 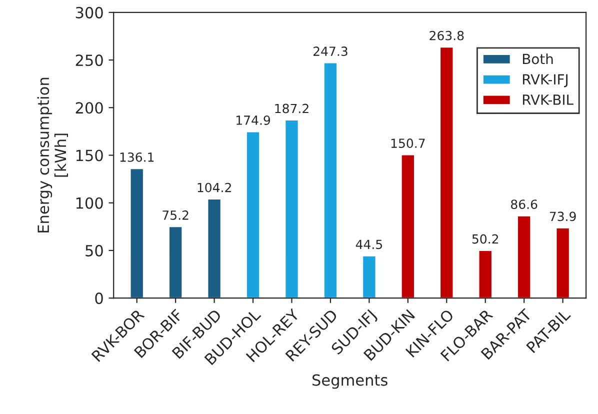 What do you see at coordinates (137, 157) in the screenshot?
I see `data-label: 136.1` at bounding box center [137, 157].